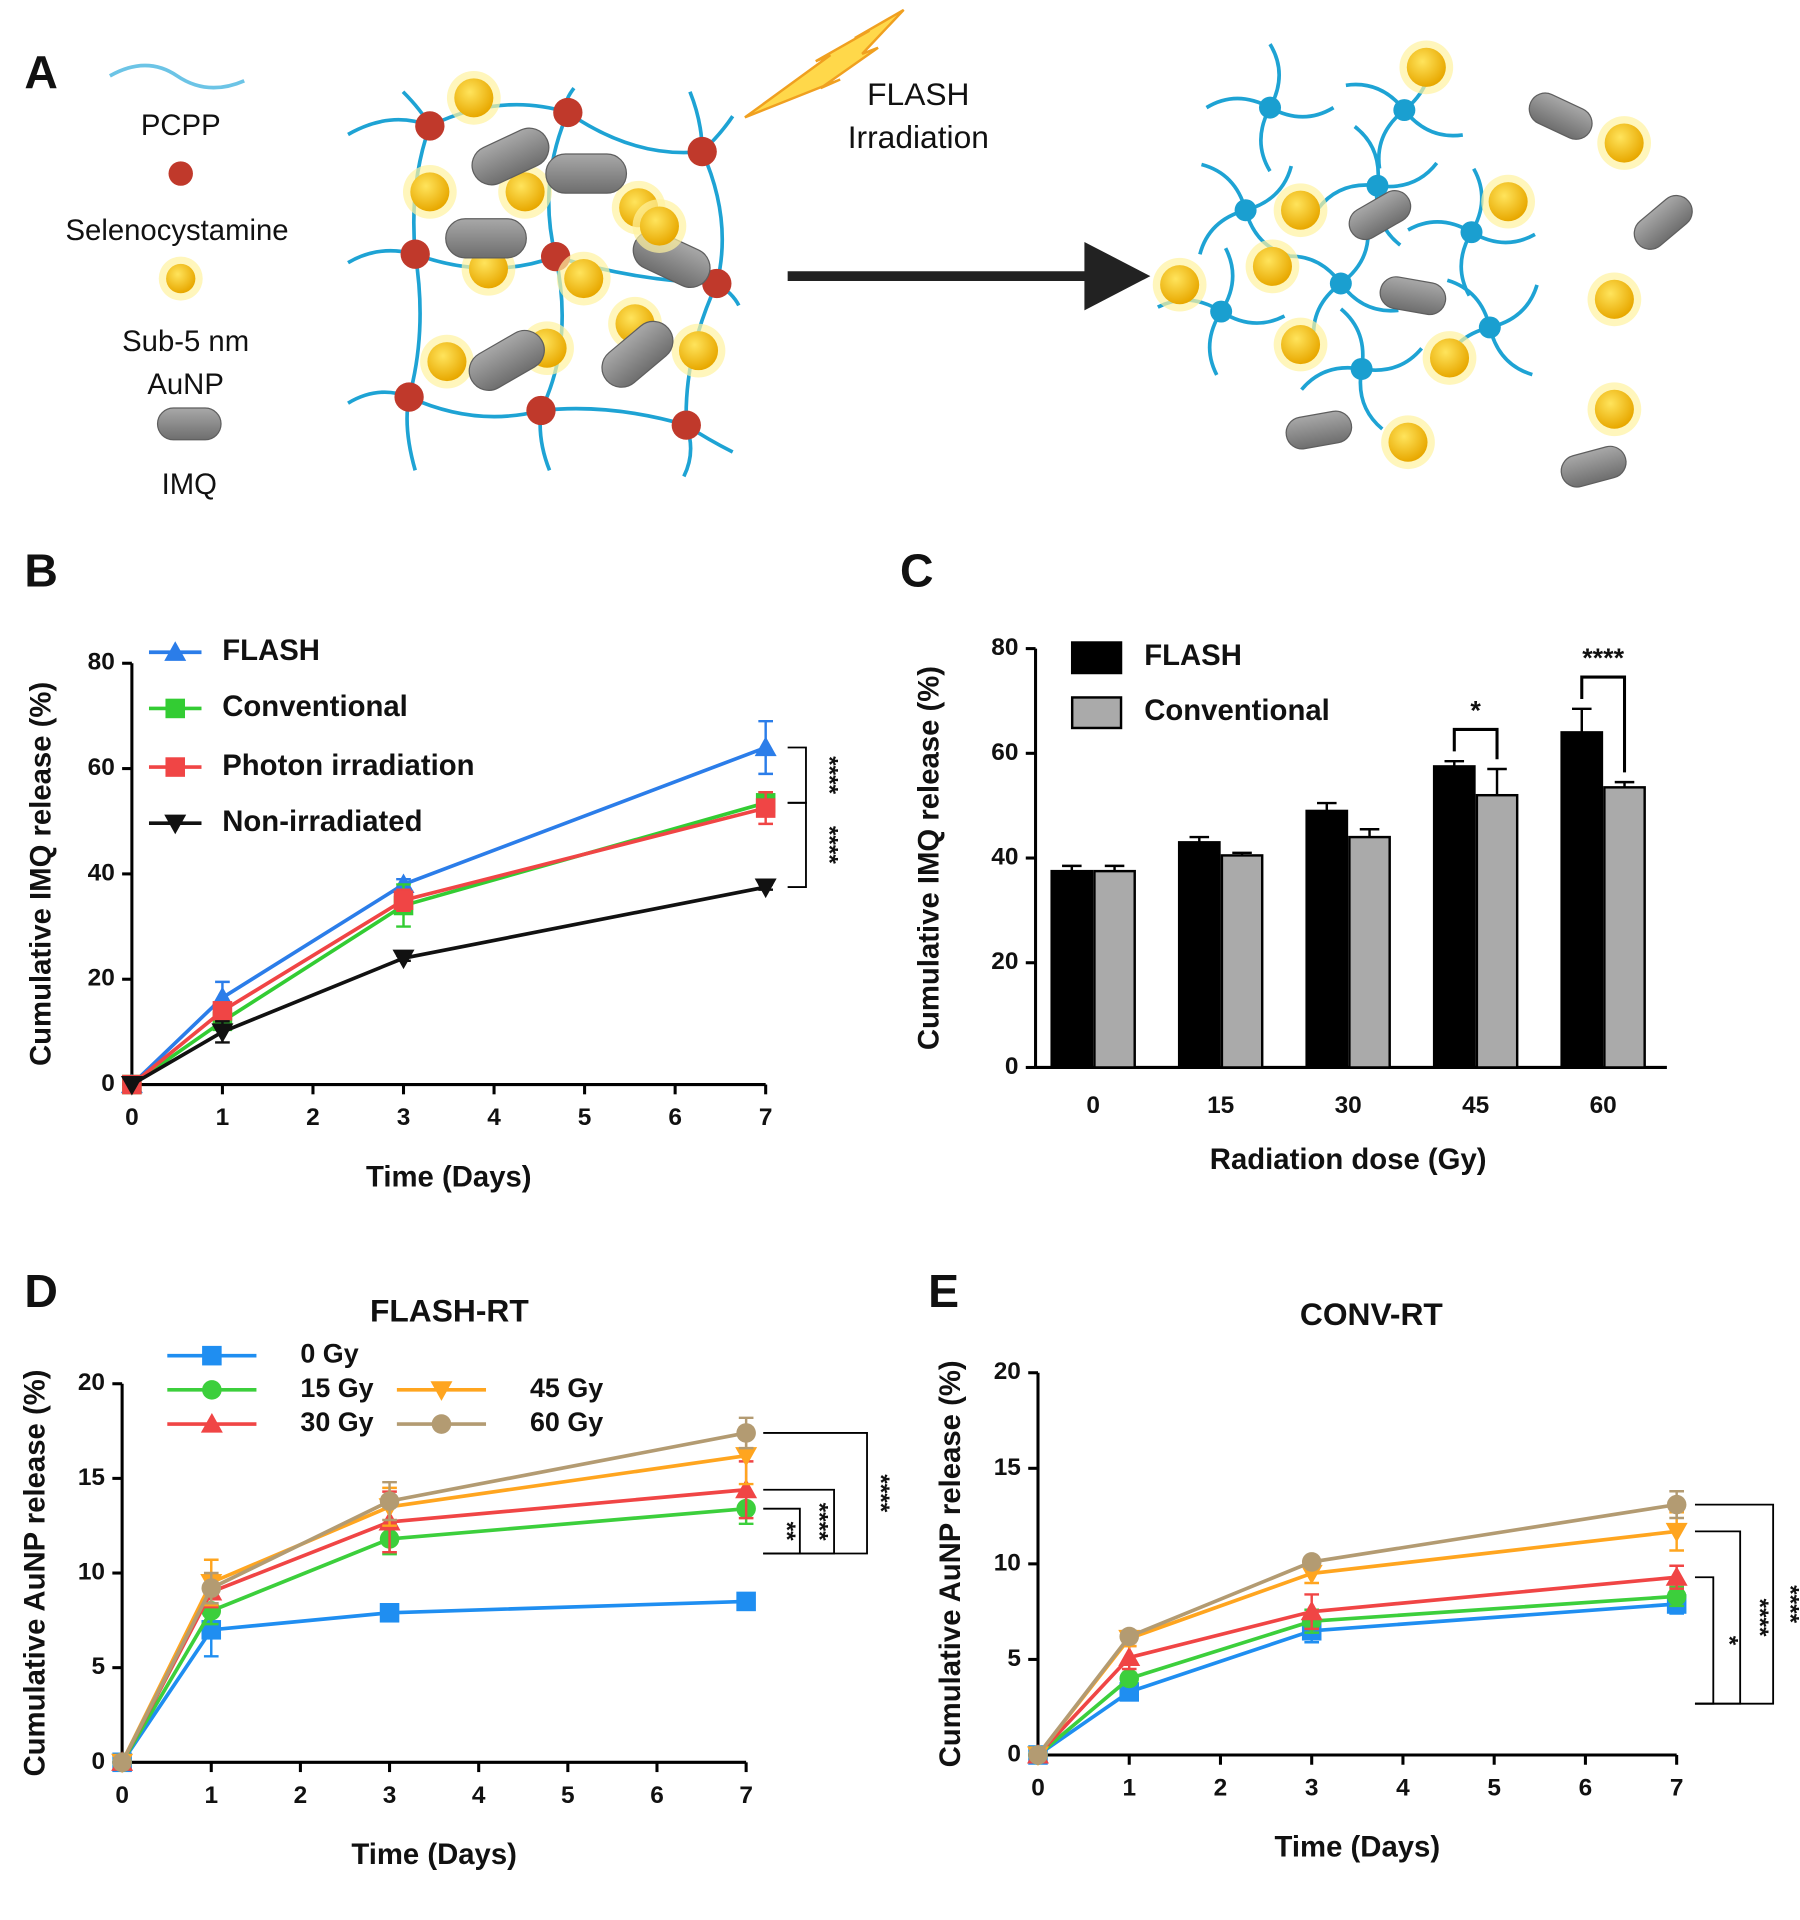  I want to click on x-tick-label: 3, so click(390, 1795).